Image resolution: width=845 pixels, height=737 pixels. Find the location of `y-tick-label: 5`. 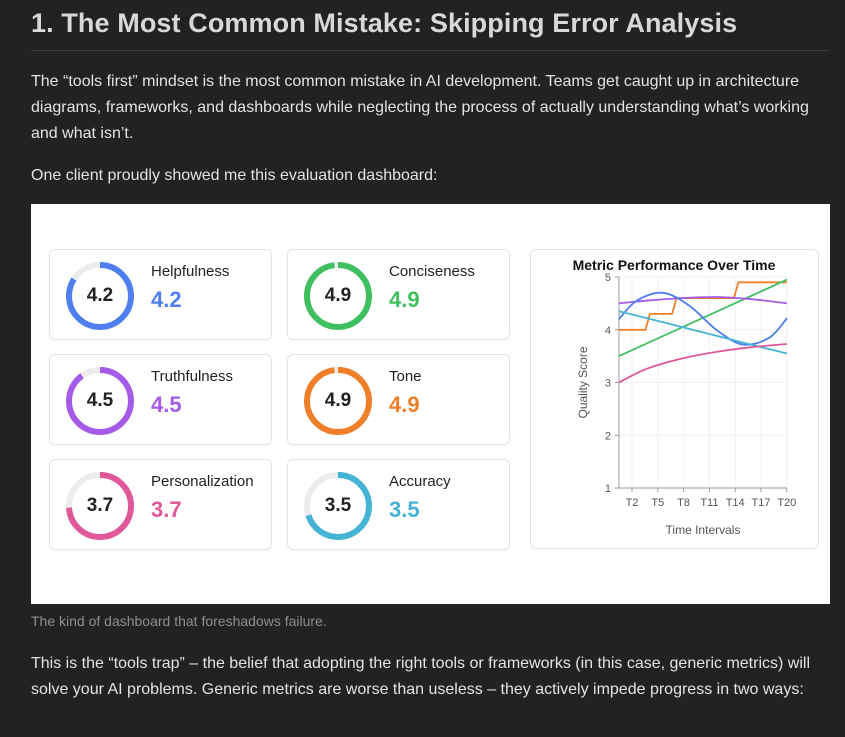

y-tick-label: 5 is located at coordinates (608, 278).